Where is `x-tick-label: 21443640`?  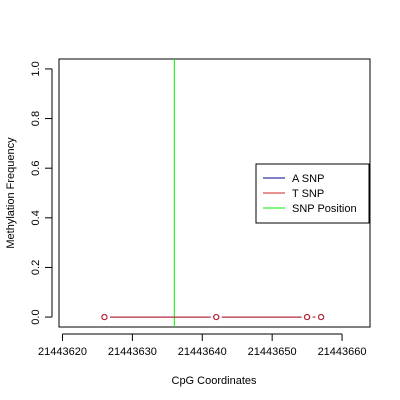 x-tick-label: 21443640 is located at coordinates (202, 352).